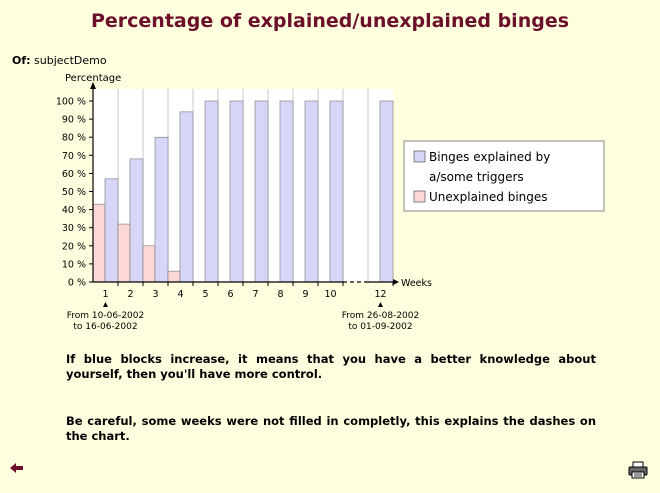  I want to click on x-tick-label: 8, so click(280, 294).